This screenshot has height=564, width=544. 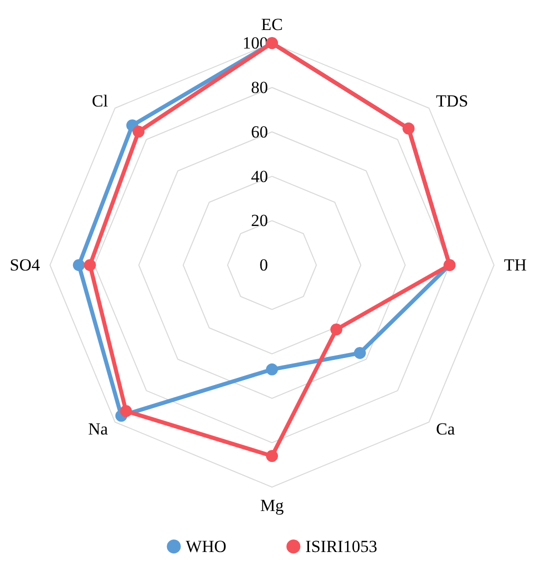 I want to click on y-tick-label: 0, so click(x=264, y=265).